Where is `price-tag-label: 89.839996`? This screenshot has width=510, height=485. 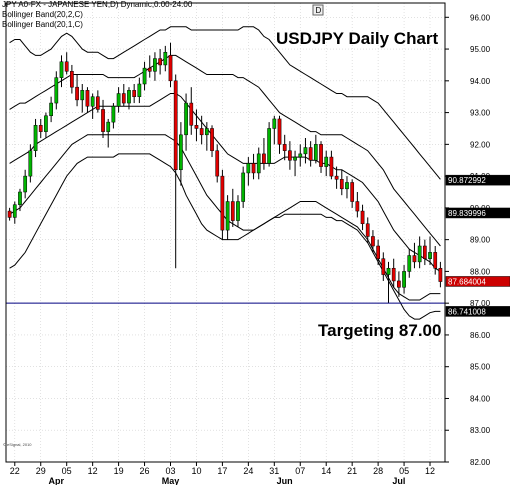
price-tag-label: 89.839996 is located at coordinates (467, 213).